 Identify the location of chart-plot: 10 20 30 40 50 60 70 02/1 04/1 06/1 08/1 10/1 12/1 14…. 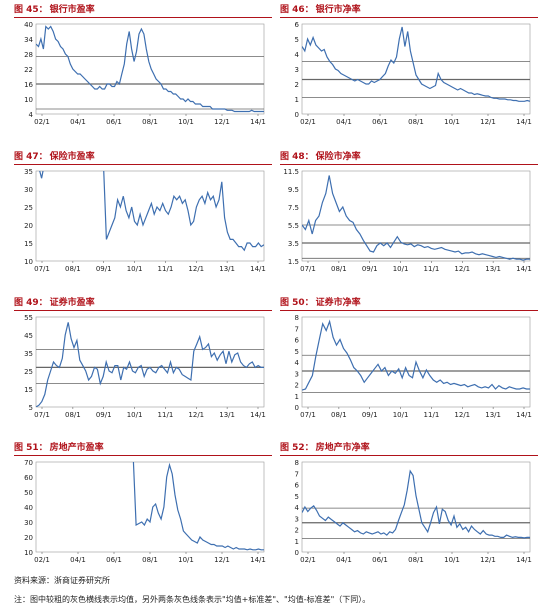
(145, 511).